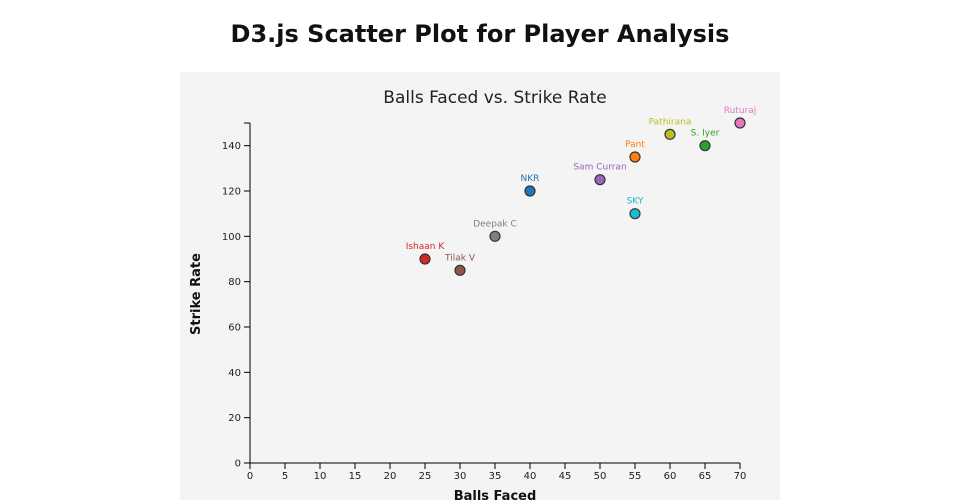  I want to click on x-tick-label: 30, so click(460, 476).